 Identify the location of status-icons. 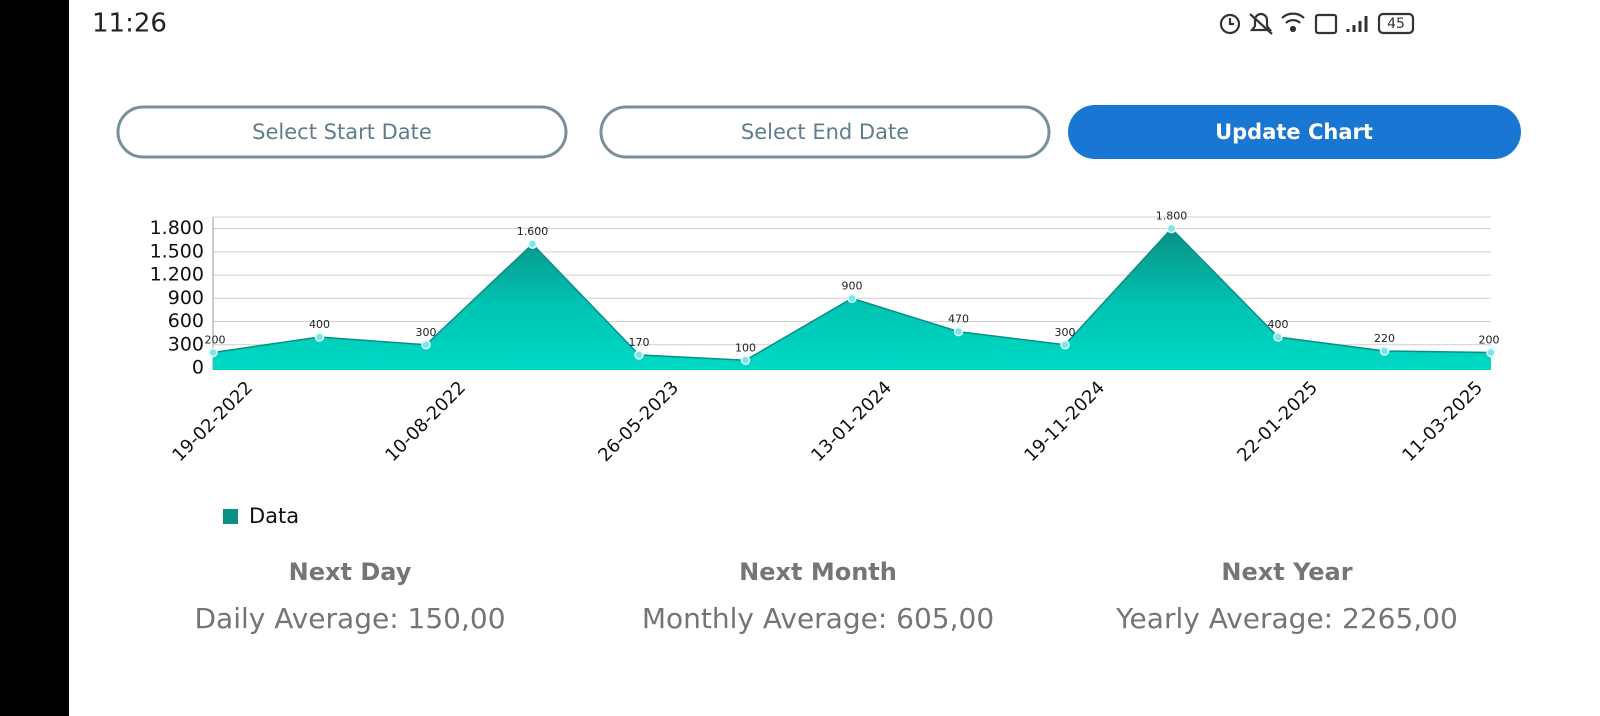
(1317, 23).